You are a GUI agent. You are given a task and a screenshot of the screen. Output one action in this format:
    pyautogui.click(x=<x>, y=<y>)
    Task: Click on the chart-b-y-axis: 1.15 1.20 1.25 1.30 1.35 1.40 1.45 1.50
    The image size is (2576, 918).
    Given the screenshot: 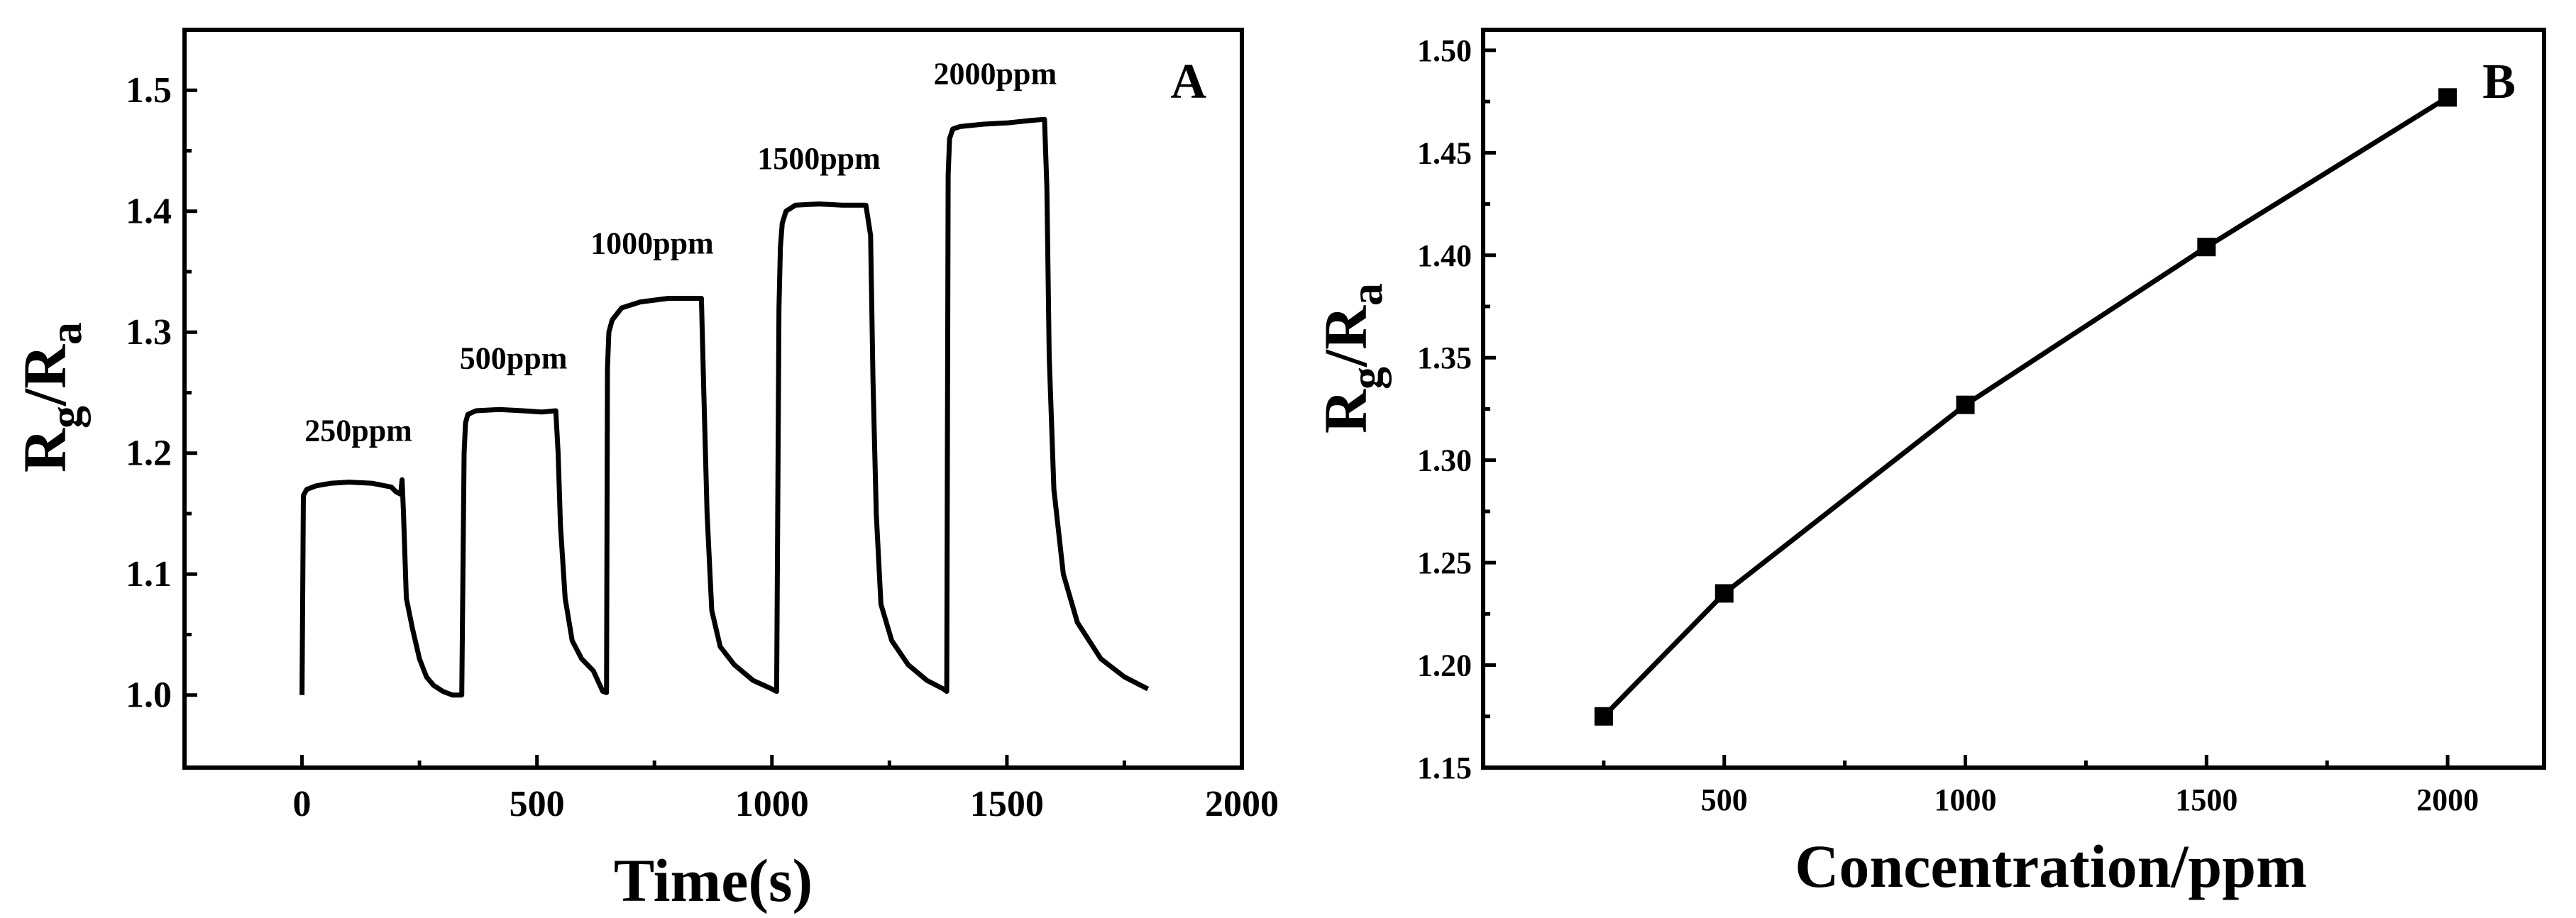 What is the action you would take?
    pyautogui.click(x=1456, y=409)
    